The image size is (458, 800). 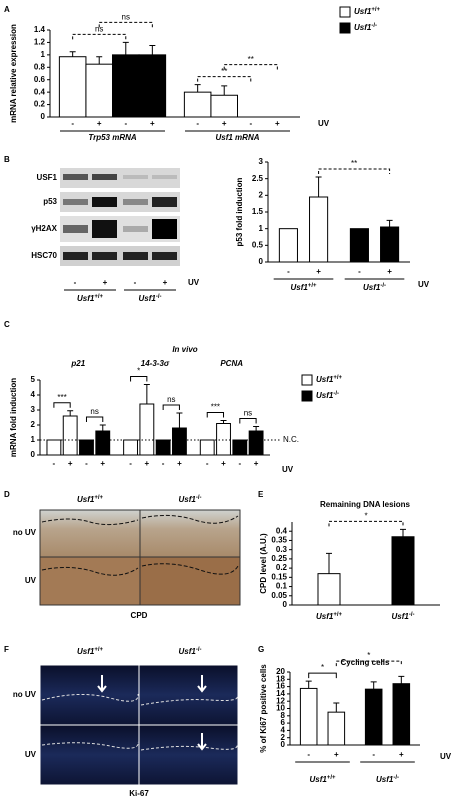 What do you see at coordinates (282, 549) in the screenshot?
I see `y-tick-label: 0.3` at bounding box center [282, 549].